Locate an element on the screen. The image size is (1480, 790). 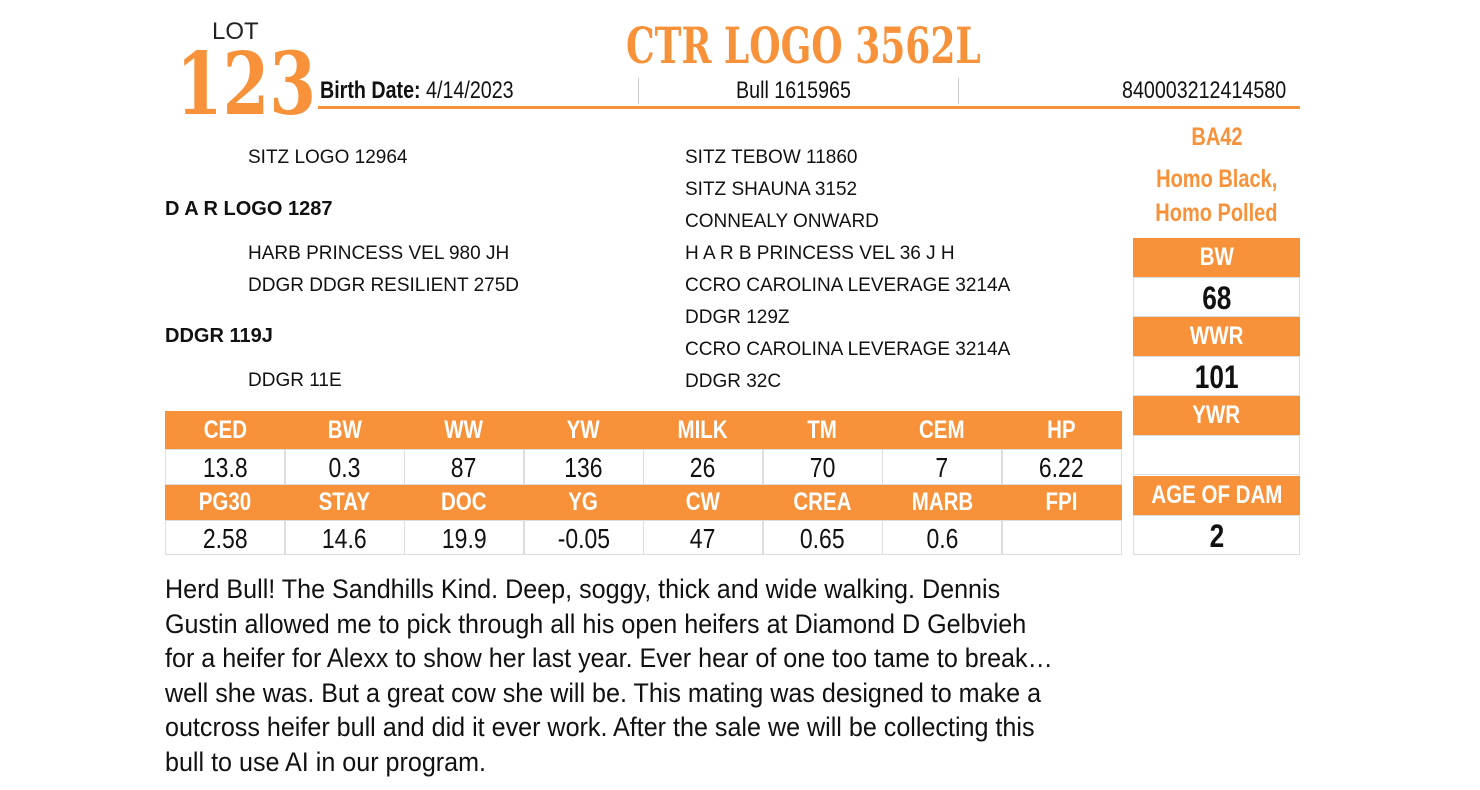
pedigree-left-text: SITZ LOGO 12964 is located at coordinates (328, 157).